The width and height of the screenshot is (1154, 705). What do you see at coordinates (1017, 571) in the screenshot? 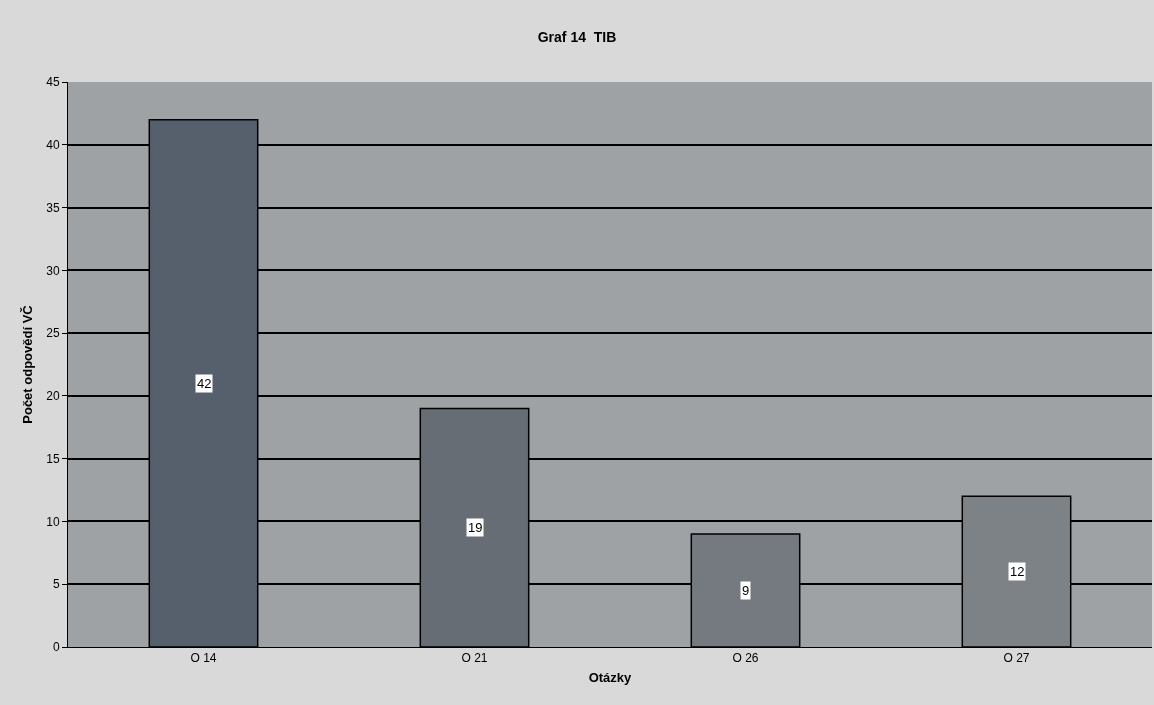
I see `data-label: 12` at bounding box center [1017, 571].